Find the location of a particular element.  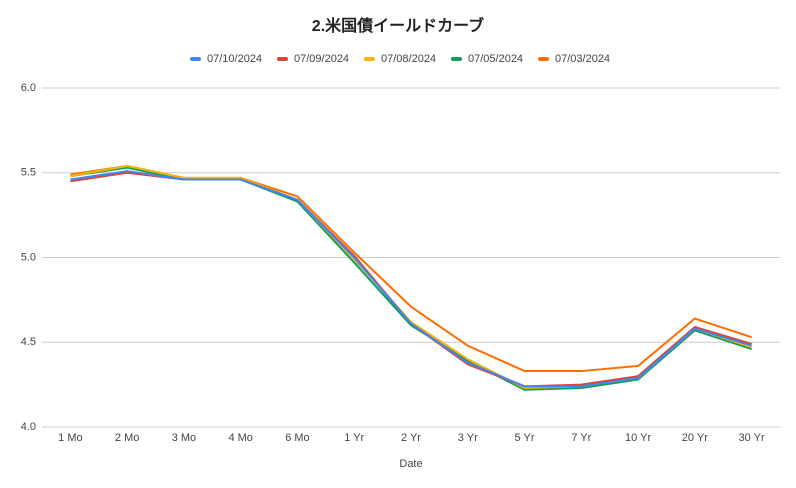

x-tick-label: 2 Mo is located at coordinates (127, 438).